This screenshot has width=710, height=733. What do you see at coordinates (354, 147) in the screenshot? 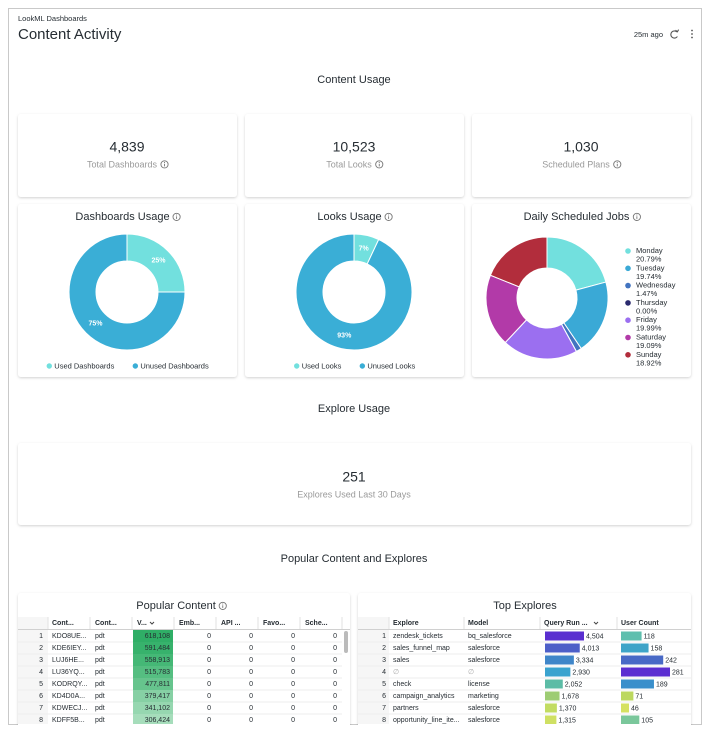
I see `kpi-value: 10,523` at bounding box center [354, 147].